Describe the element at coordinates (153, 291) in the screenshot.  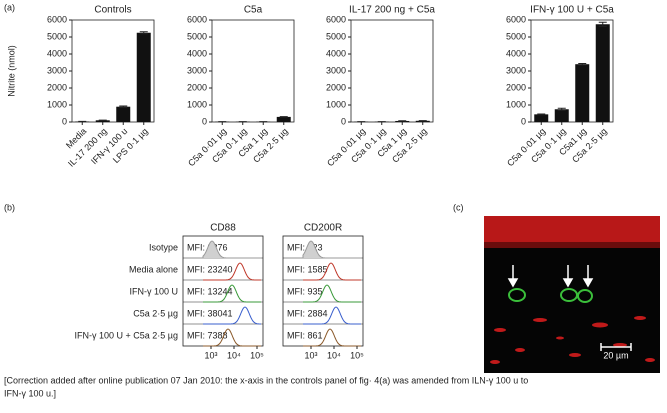
I see `row-label: IFN-γ 100 U` at that location.